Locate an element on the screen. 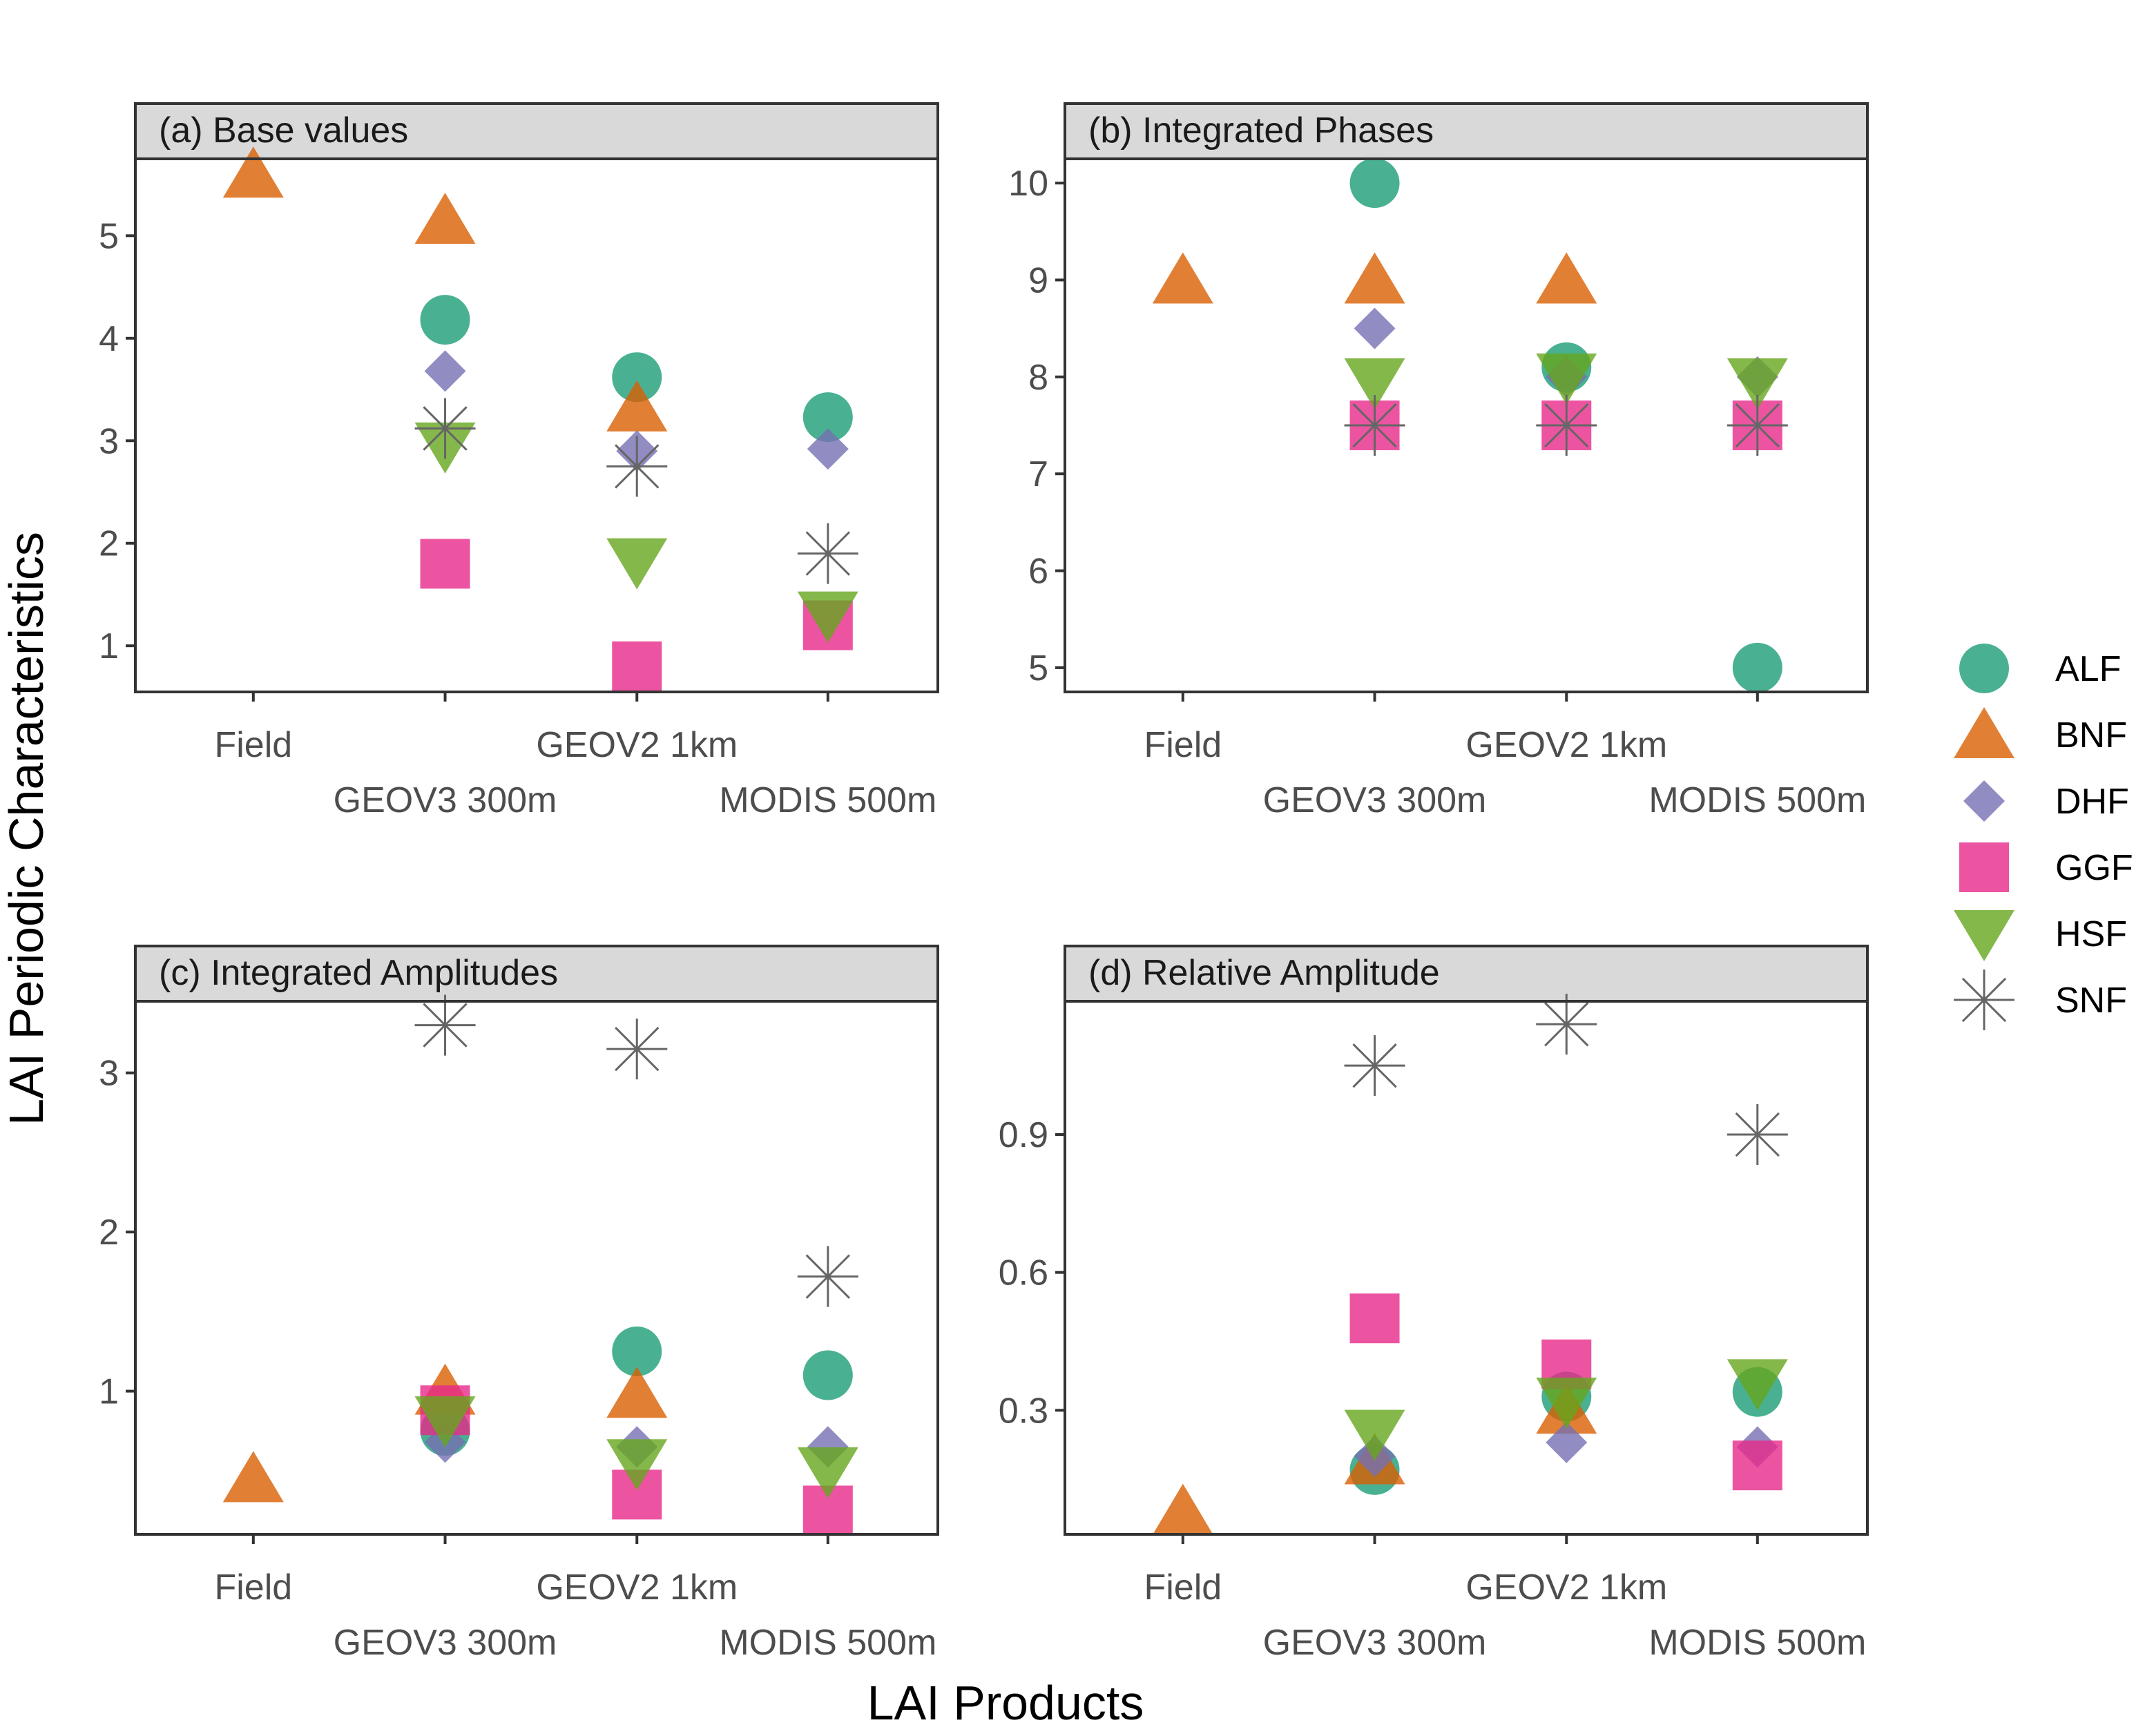 The image size is (2154, 1736). plot-area is located at coordinates (536, 1267).